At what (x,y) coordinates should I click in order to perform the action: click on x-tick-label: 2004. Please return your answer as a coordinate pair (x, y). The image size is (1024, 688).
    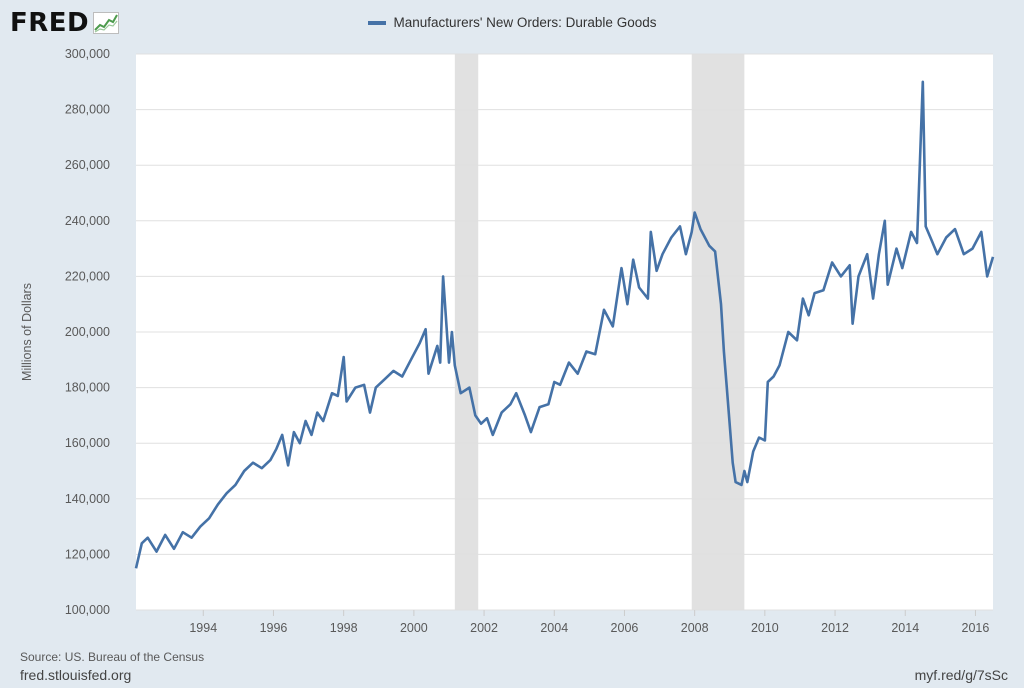
    Looking at the image, I should click on (554, 628).